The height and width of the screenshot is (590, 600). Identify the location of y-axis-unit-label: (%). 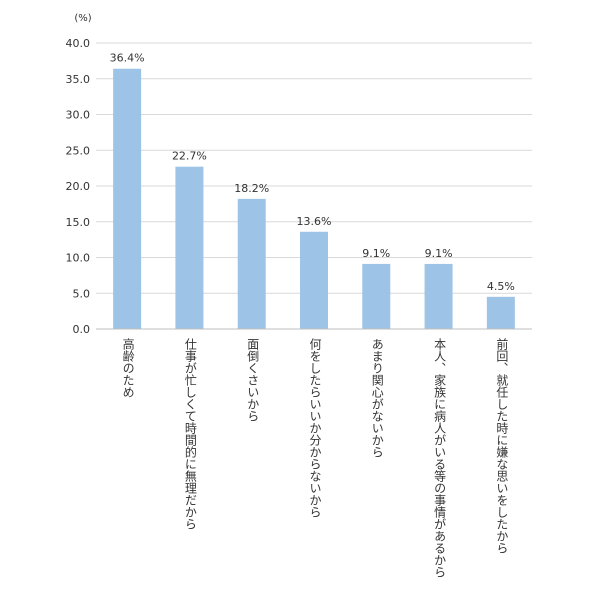
(82, 18).